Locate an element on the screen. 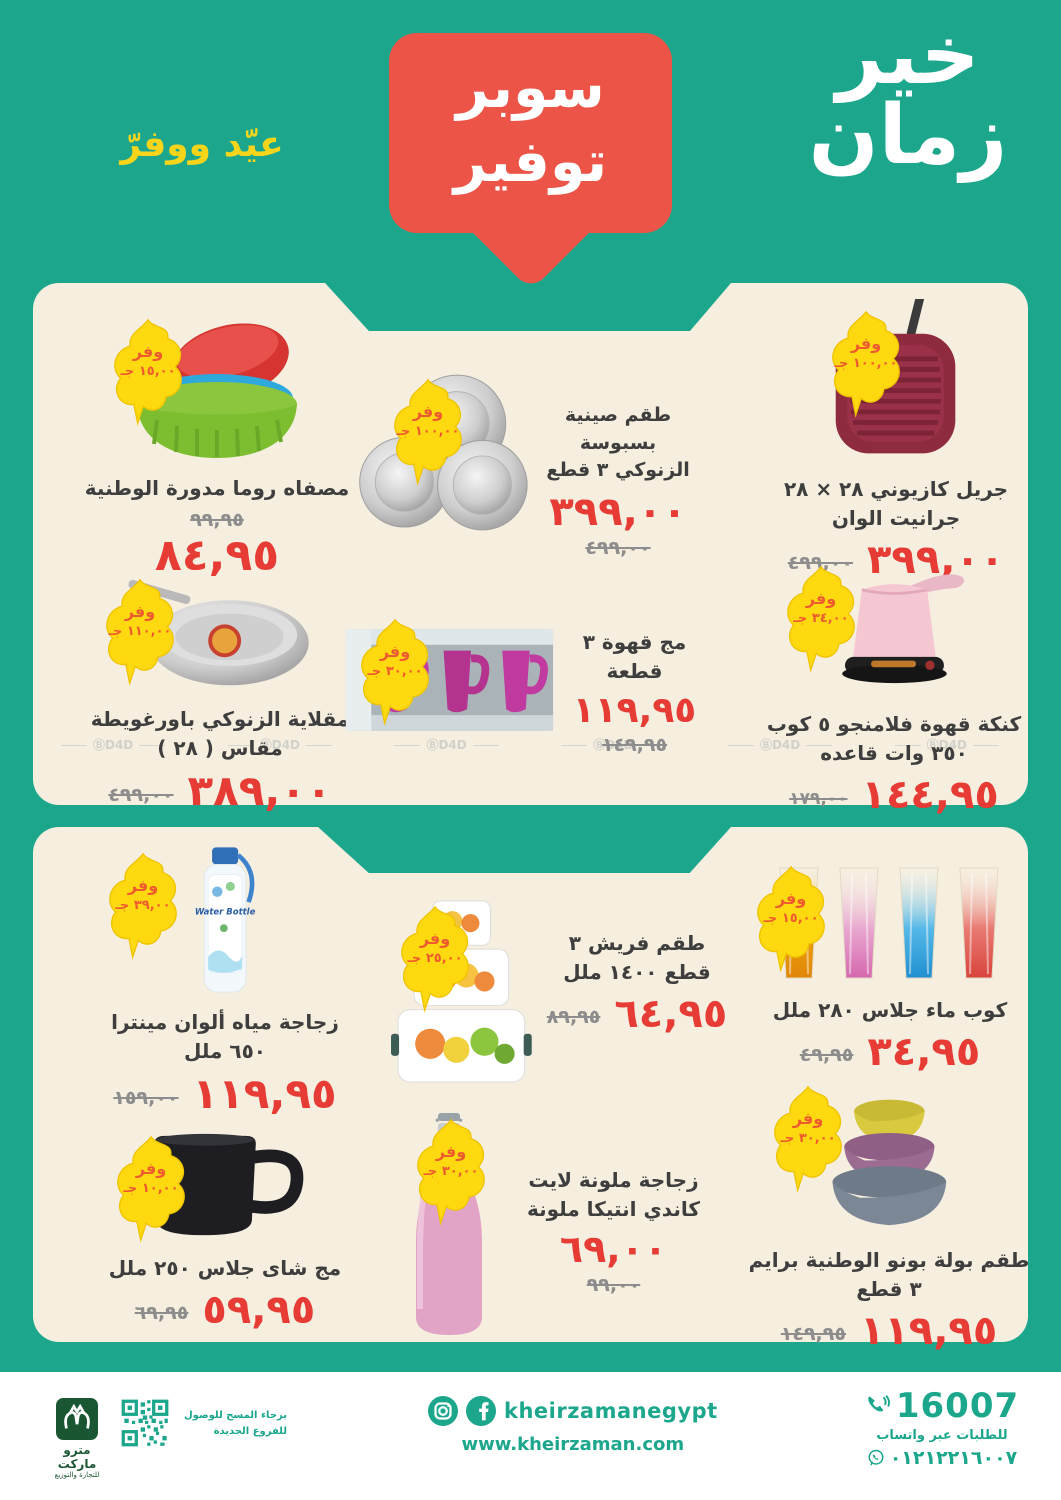 The width and height of the screenshot is (1061, 1500). save-amount: ١٠,٠٠ جـ is located at coordinates (151, 1188).